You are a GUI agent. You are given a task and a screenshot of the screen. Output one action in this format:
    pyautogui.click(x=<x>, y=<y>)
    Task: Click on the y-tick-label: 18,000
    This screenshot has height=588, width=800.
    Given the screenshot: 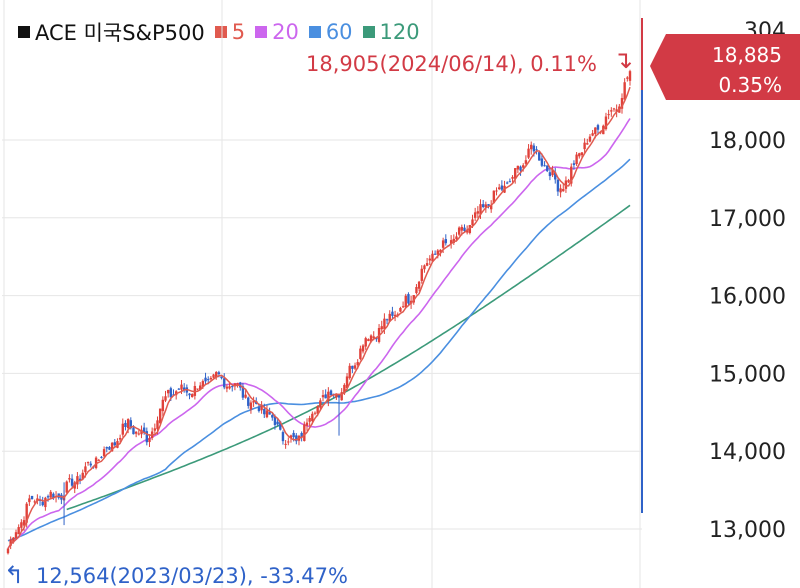 What is the action you would take?
    pyautogui.click(x=747, y=141)
    